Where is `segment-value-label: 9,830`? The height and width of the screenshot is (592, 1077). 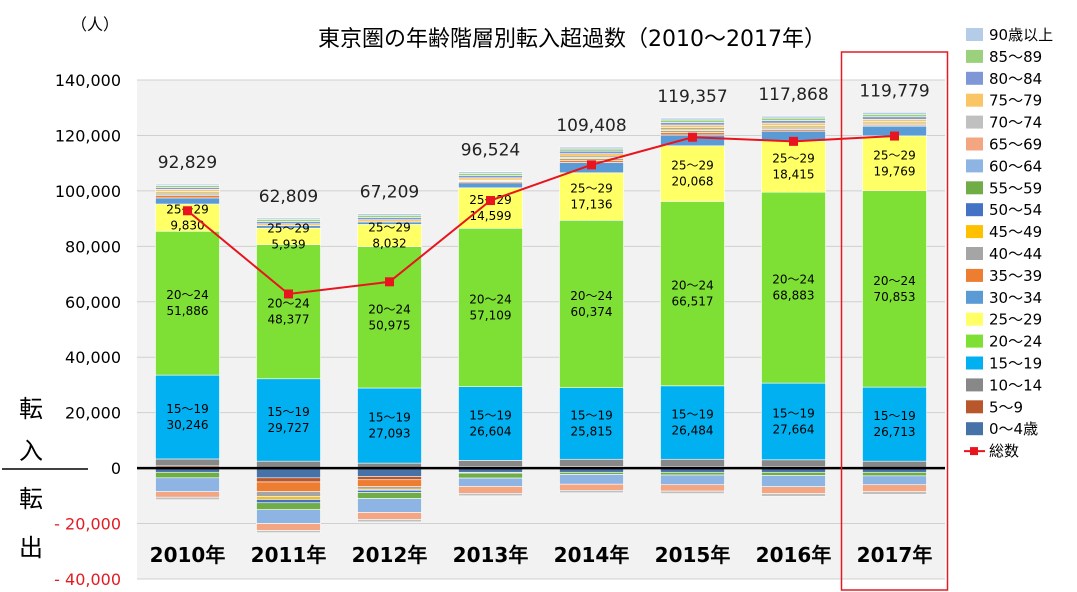 segment-value-label: 9,830 is located at coordinates (187, 226).